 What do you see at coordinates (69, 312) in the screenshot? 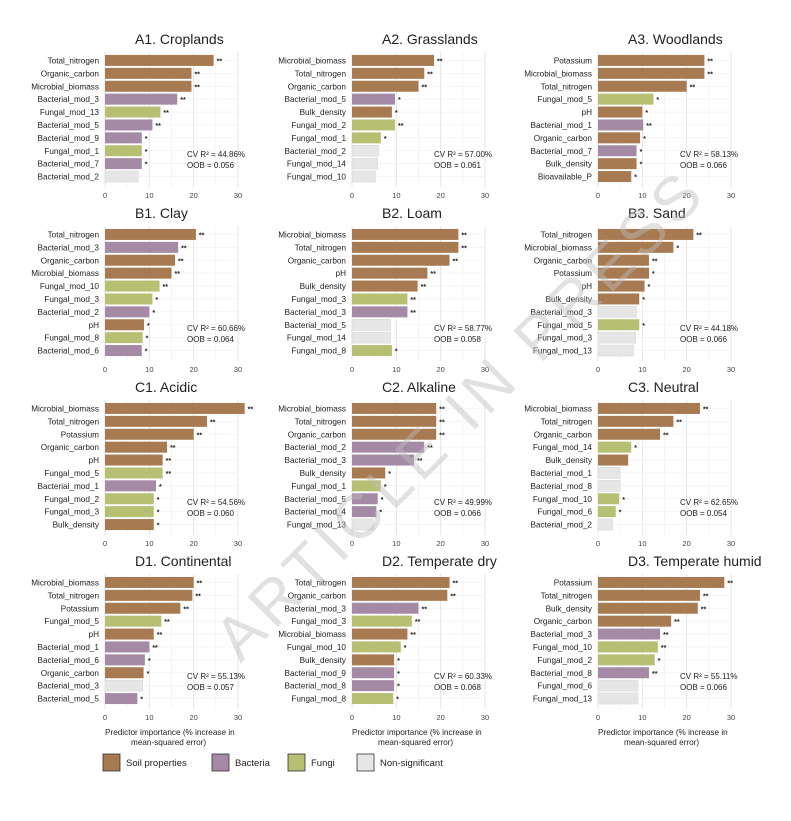
I see `category-label: Bacterial_mod_2` at bounding box center [69, 312].